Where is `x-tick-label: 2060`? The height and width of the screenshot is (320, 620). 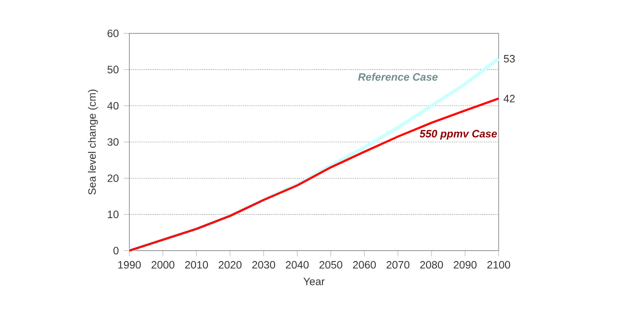 x-tick-label: 2060 is located at coordinates (364, 265).